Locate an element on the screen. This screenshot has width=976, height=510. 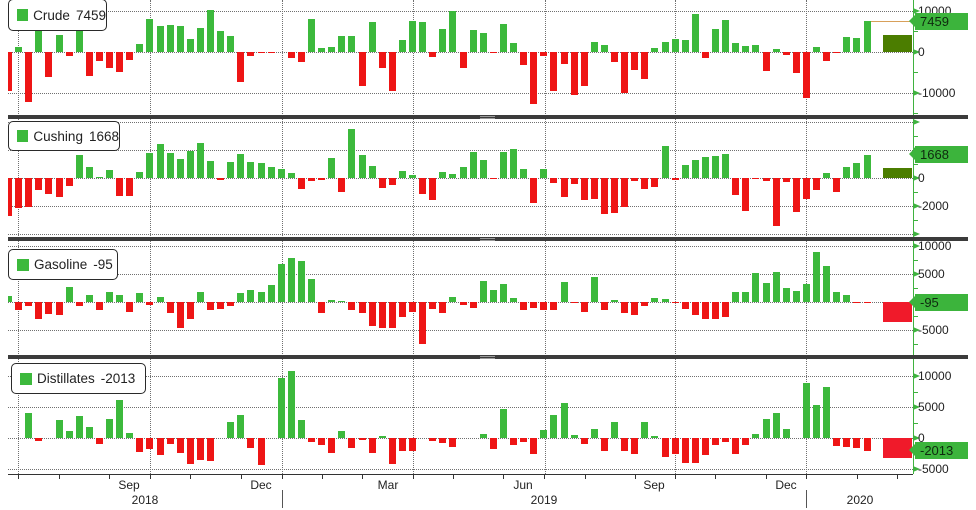
latest-value-line is located at coordinates (891, 22).